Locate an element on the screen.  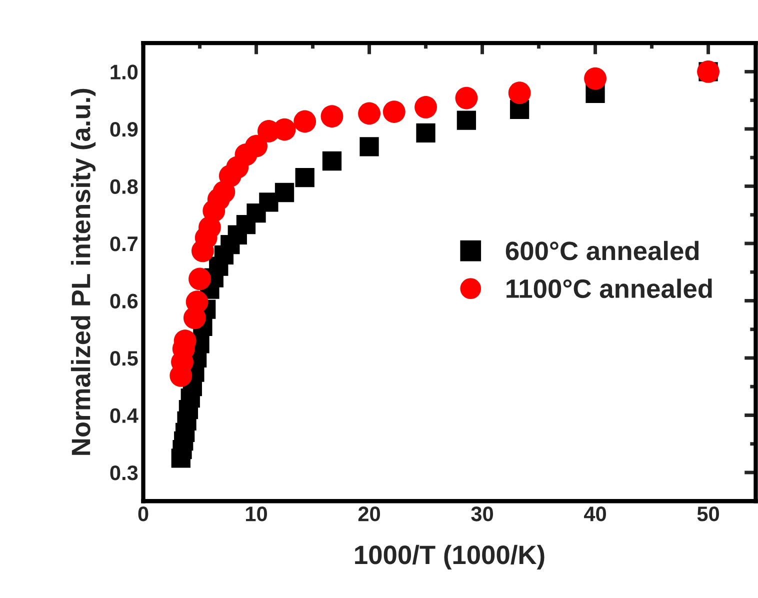
y-tick-label: 1.0 is located at coordinates (124, 72).